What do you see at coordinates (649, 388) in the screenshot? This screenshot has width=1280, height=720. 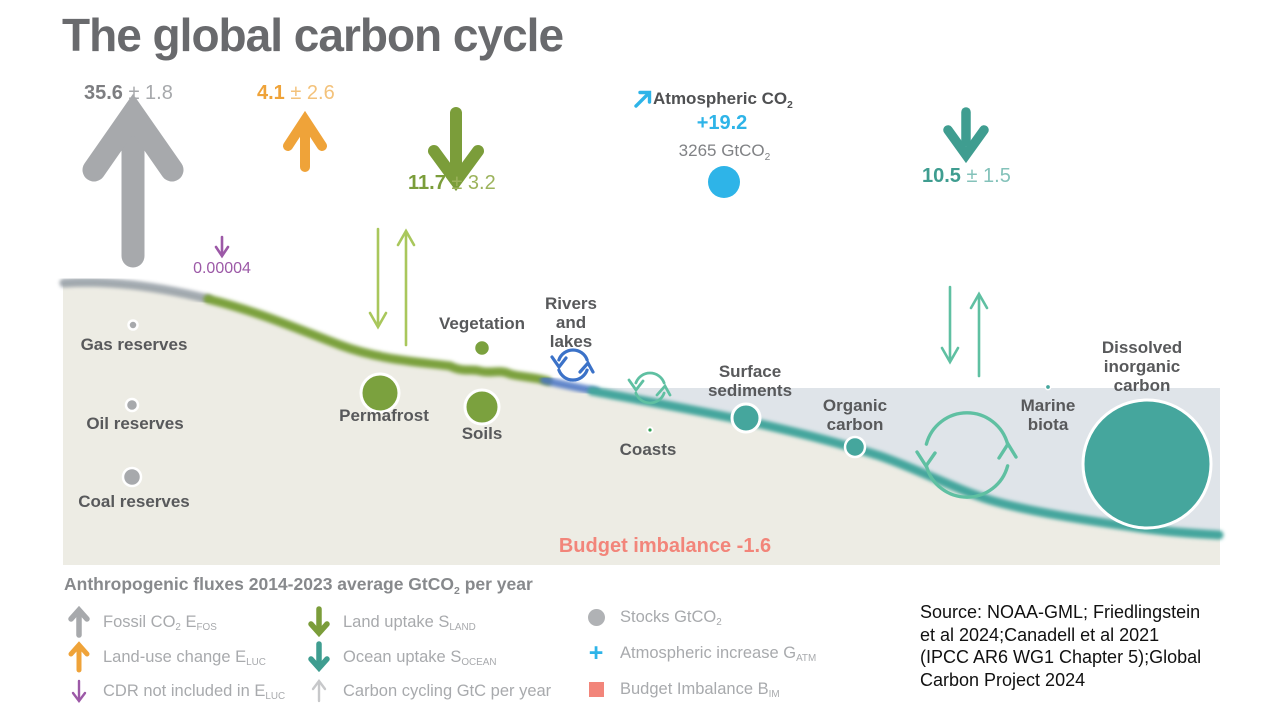 I see `coasts-cycle-icon` at bounding box center [649, 388].